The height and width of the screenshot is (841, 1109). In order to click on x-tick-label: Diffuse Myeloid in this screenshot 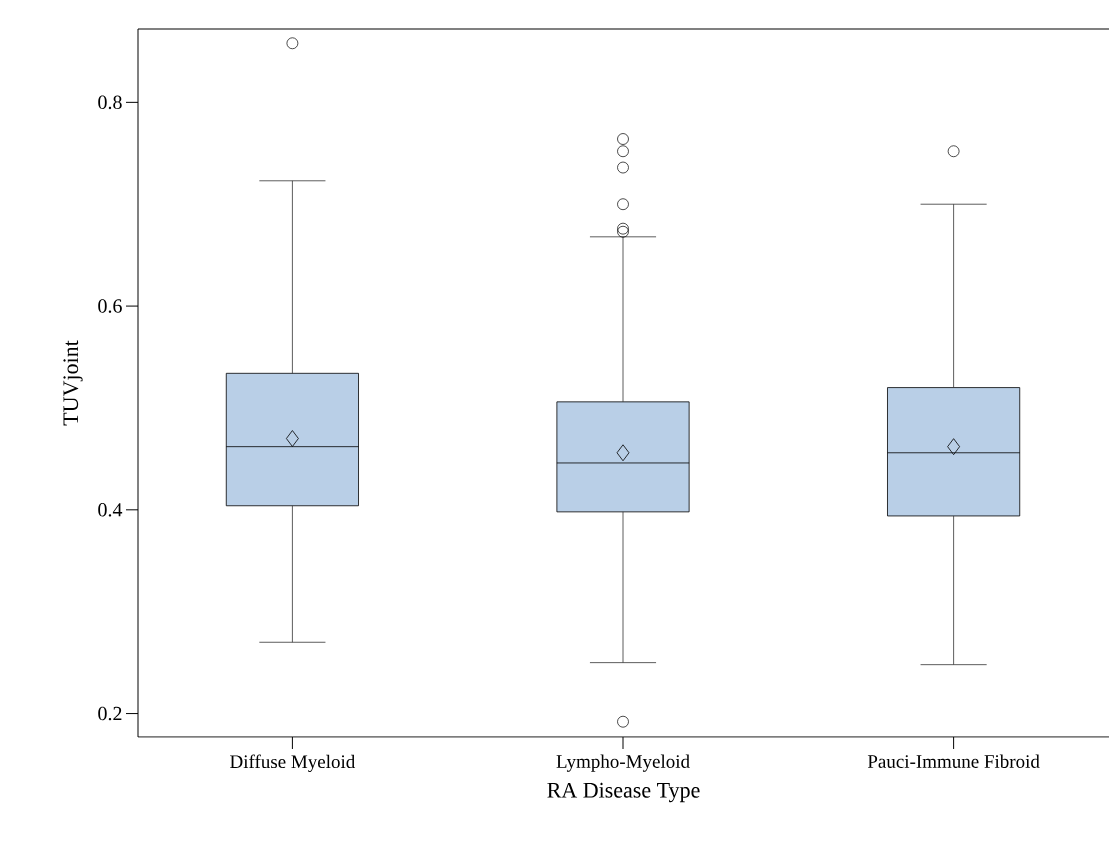, I will do `click(293, 763)`.